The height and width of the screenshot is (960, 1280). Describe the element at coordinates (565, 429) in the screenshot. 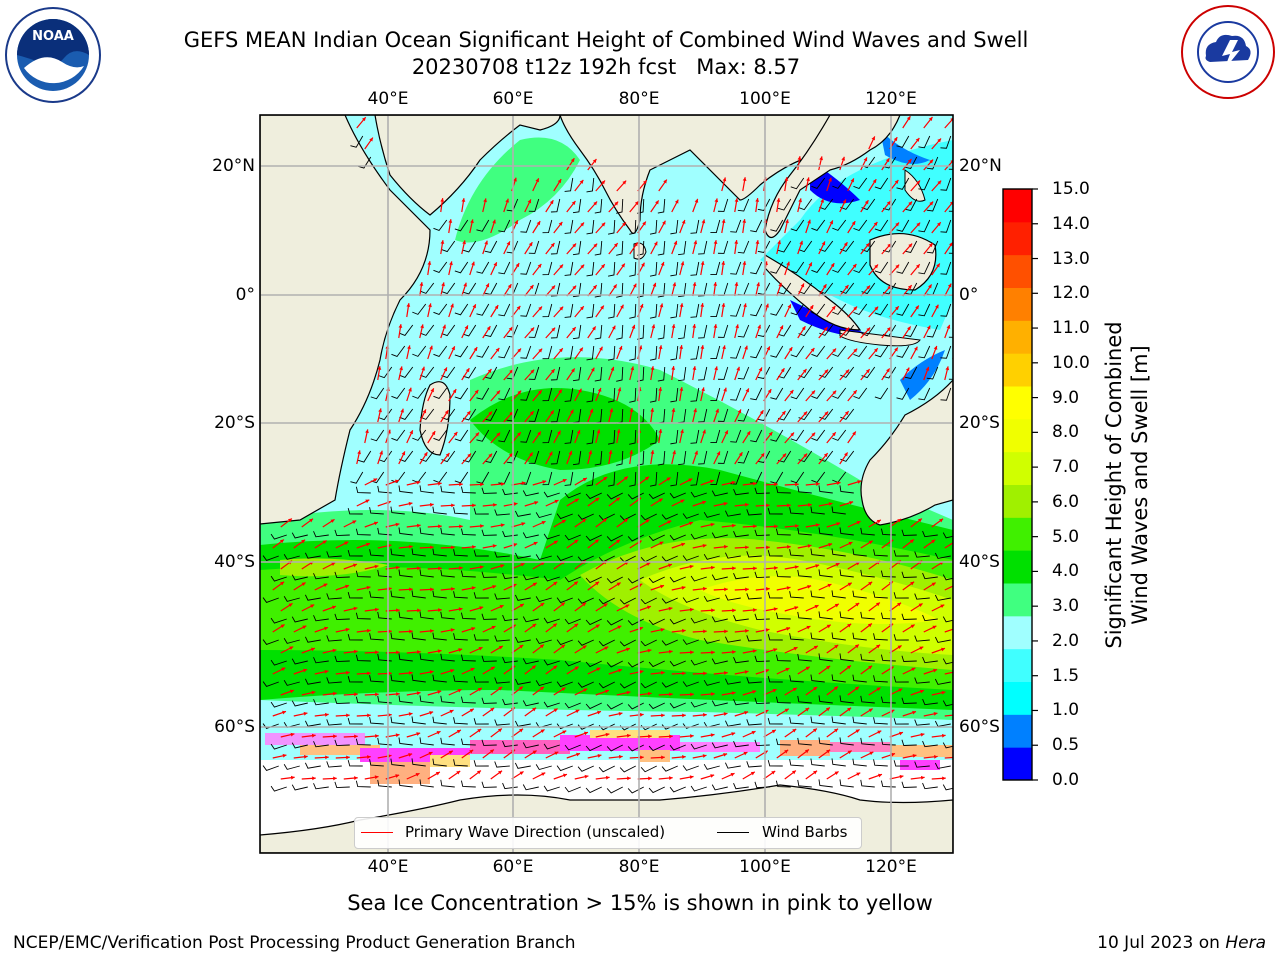

I see `wave-band-4m-north` at that location.